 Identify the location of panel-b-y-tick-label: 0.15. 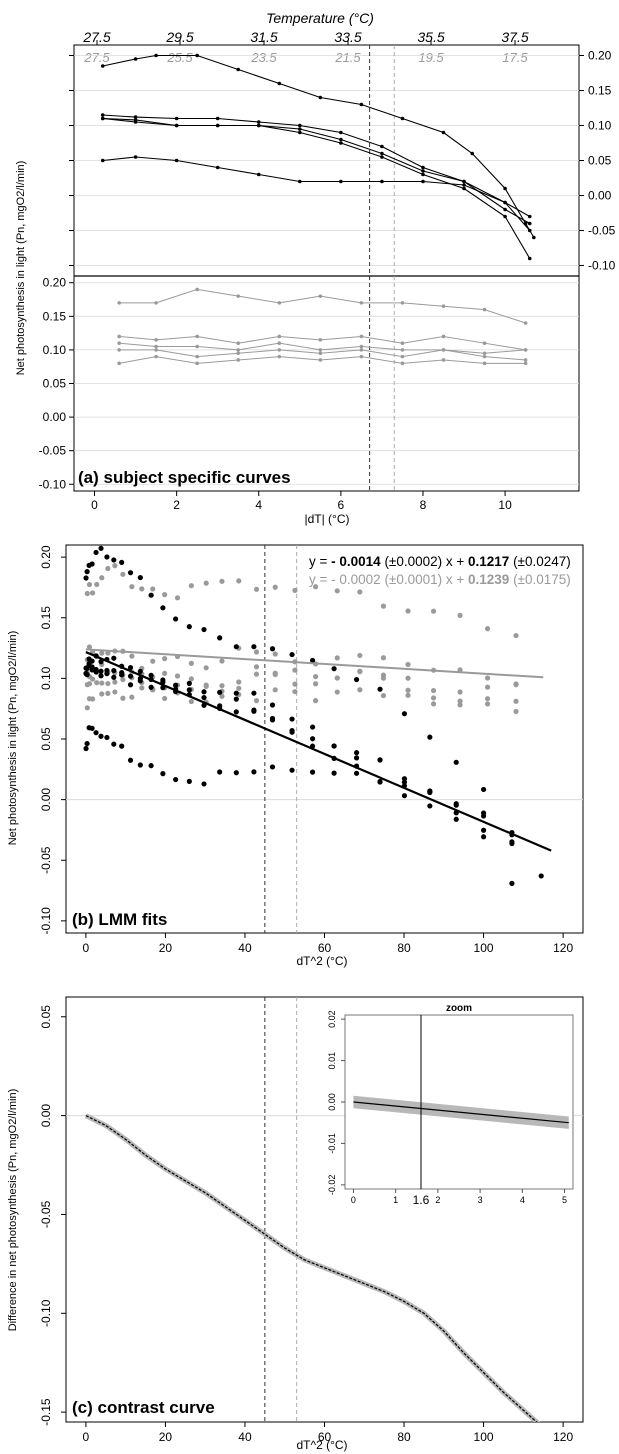
(46, 618).